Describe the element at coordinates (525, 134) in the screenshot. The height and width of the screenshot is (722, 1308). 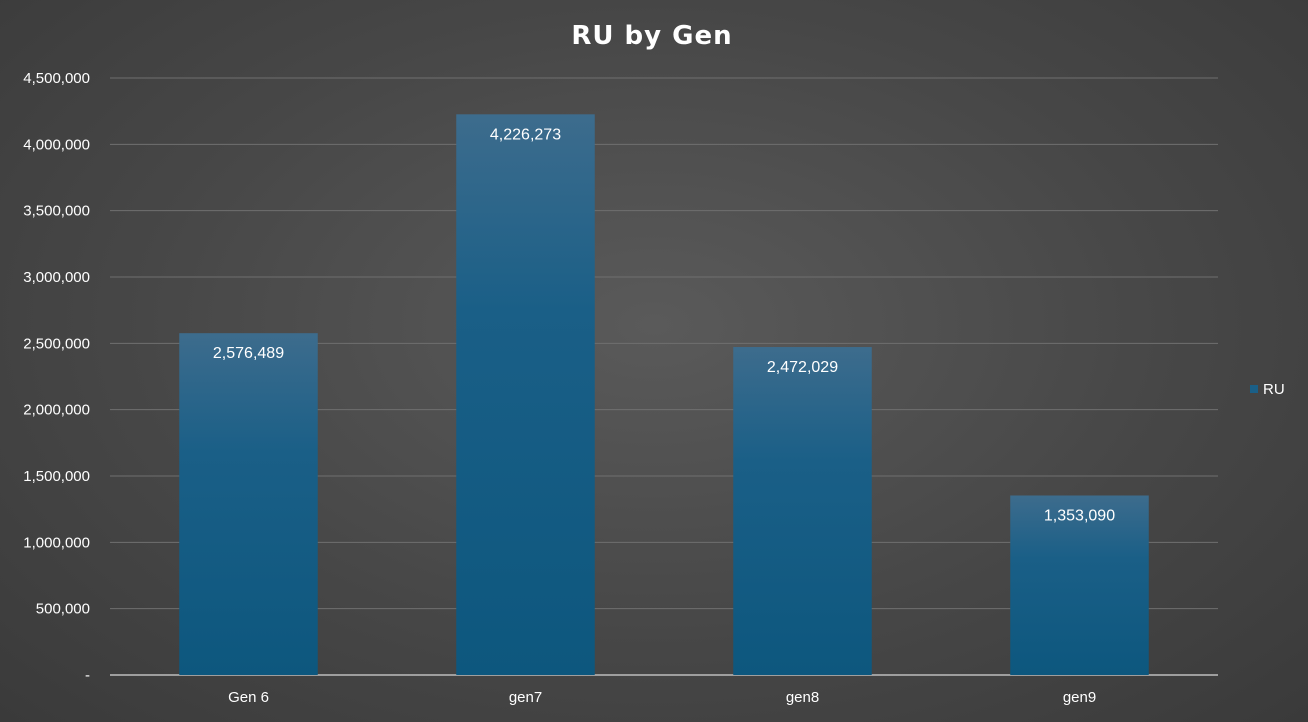
I see `data-label: 4,226,273` at that location.